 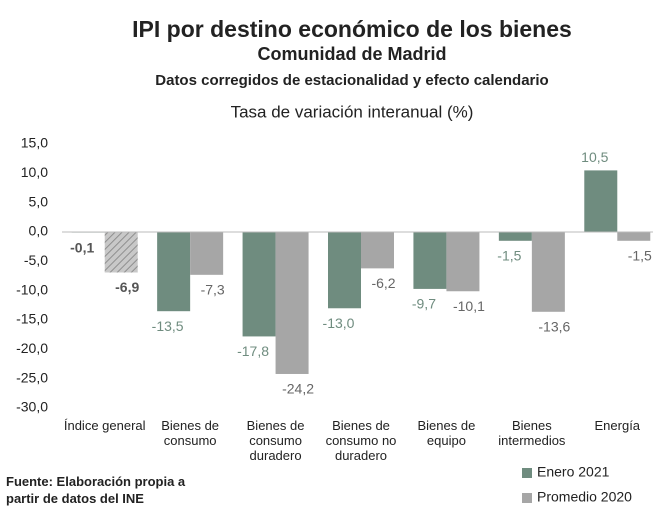 I want to click on y-tick-label: 10,0, so click(x=34, y=172).